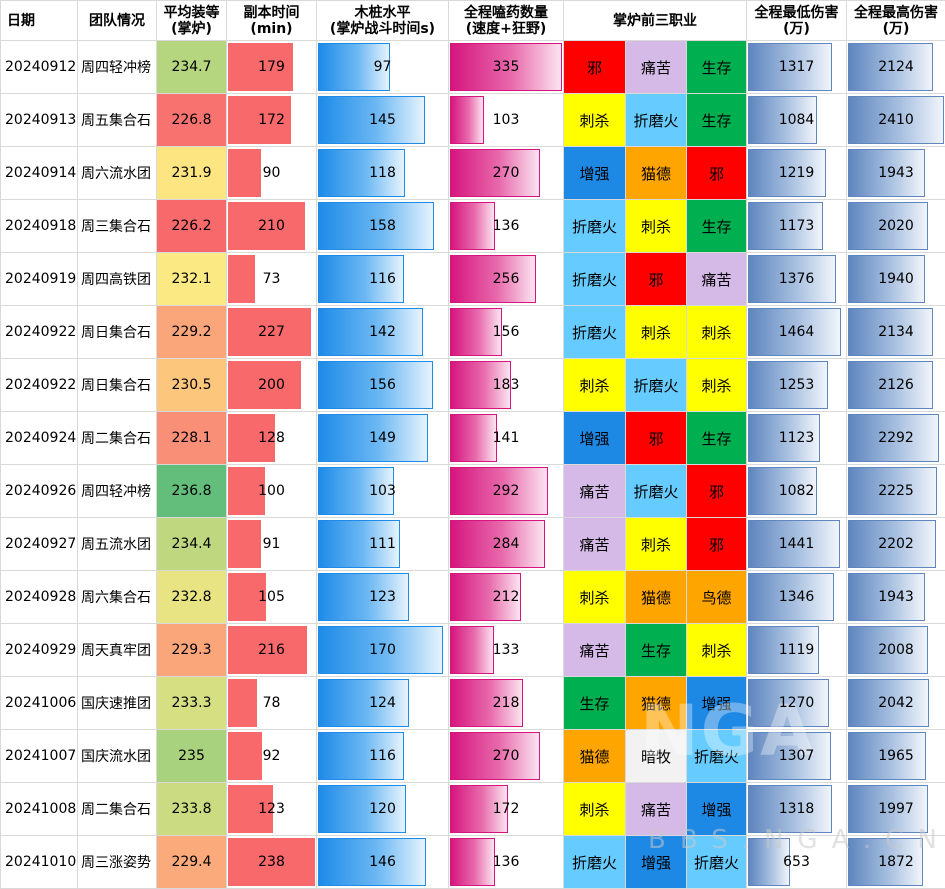 The height and width of the screenshot is (889, 945). Describe the element at coordinates (383, 67) in the screenshot. I see `dummy-cell: 97` at that location.